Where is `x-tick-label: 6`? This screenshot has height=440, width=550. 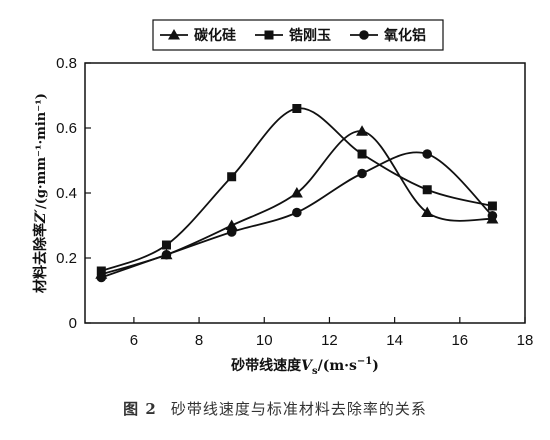 x-tick-label: 6 is located at coordinates (134, 340).